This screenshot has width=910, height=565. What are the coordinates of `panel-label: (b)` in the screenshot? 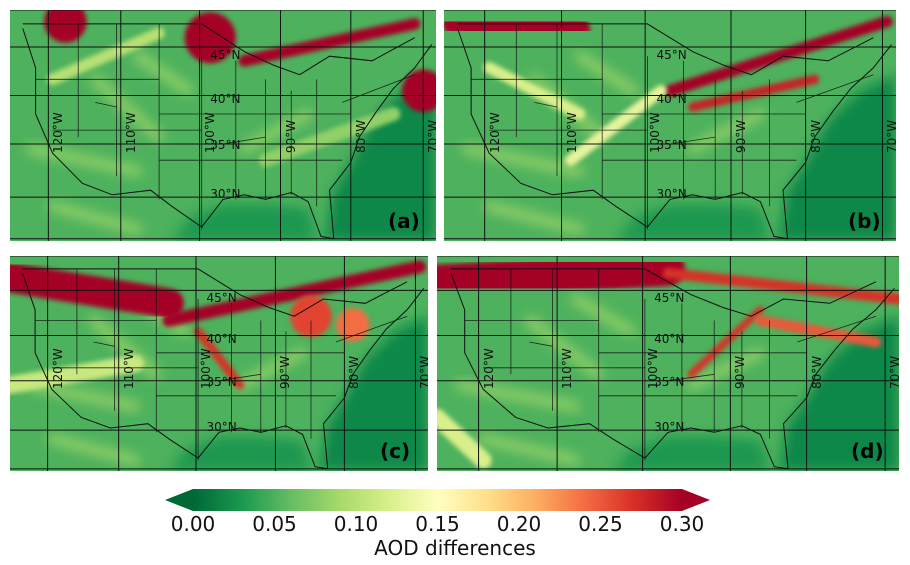 It's located at (864, 221).